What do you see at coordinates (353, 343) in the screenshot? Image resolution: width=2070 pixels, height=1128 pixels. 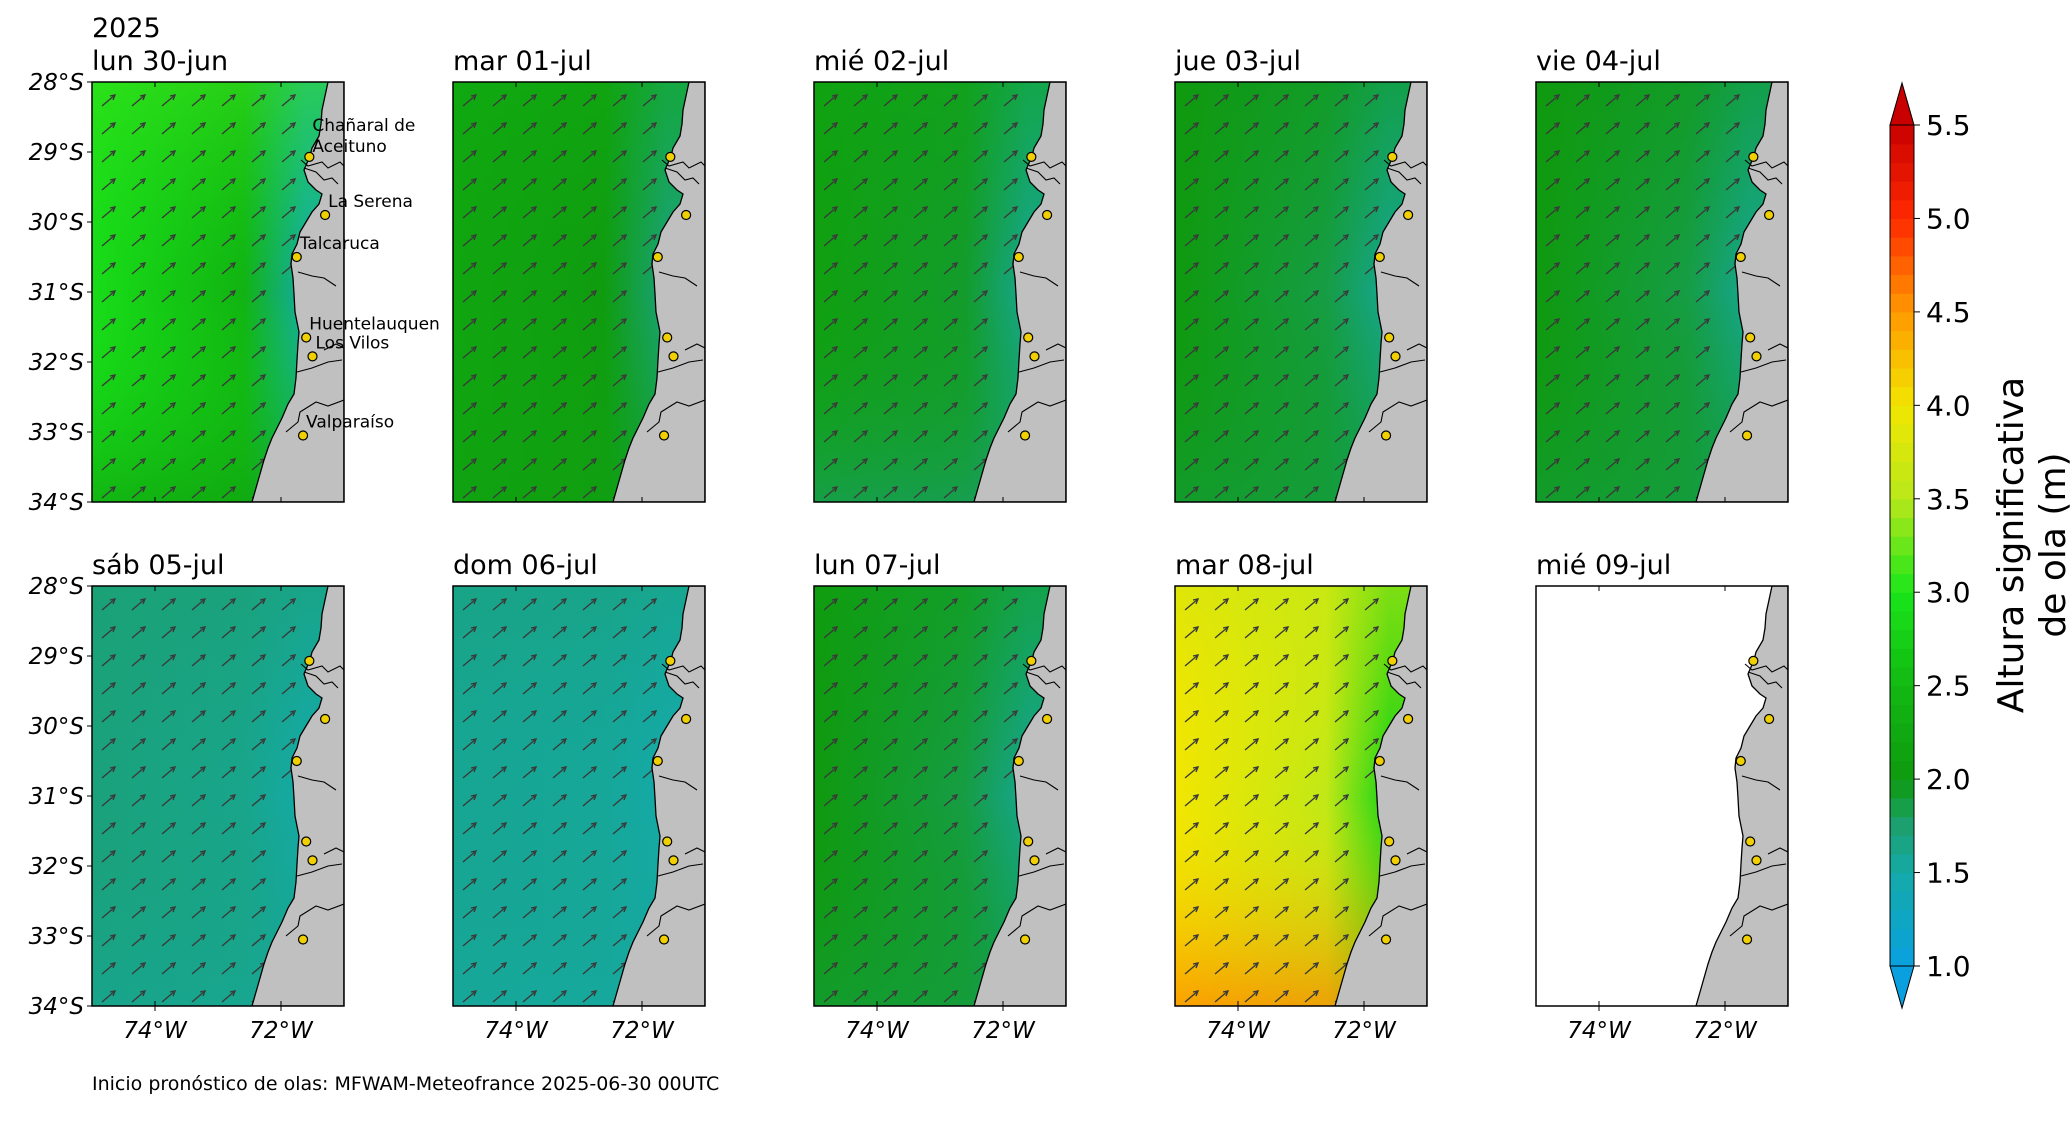 I see `city-label: Los Vilos` at bounding box center [353, 343].